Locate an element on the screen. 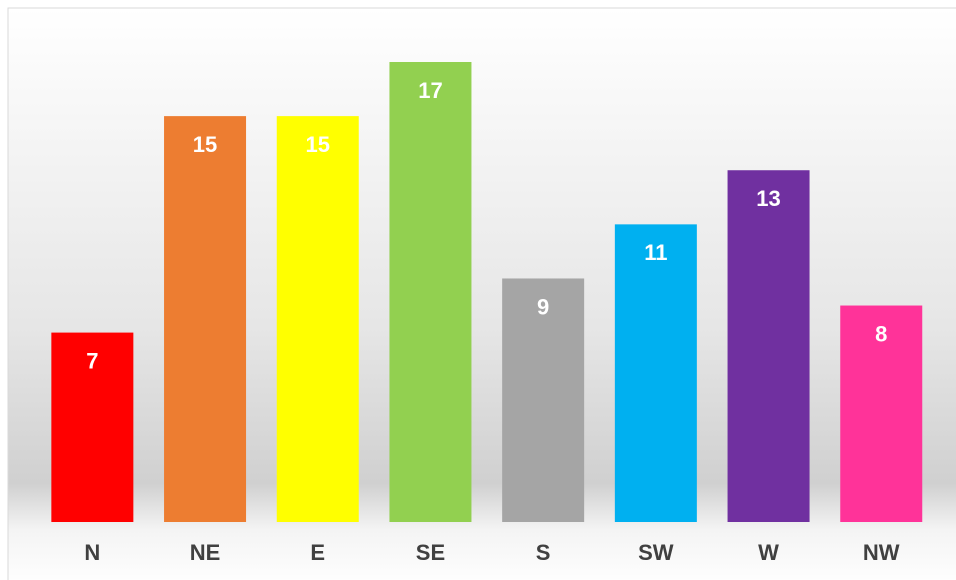 This screenshot has width=956, height=580. value-label: 13 is located at coordinates (768, 198).